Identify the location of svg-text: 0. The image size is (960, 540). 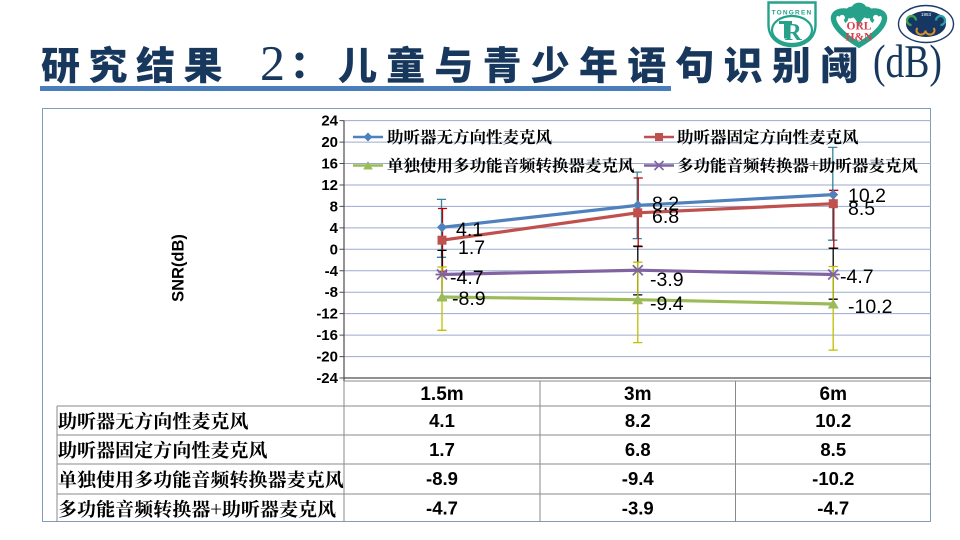
(334, 249).